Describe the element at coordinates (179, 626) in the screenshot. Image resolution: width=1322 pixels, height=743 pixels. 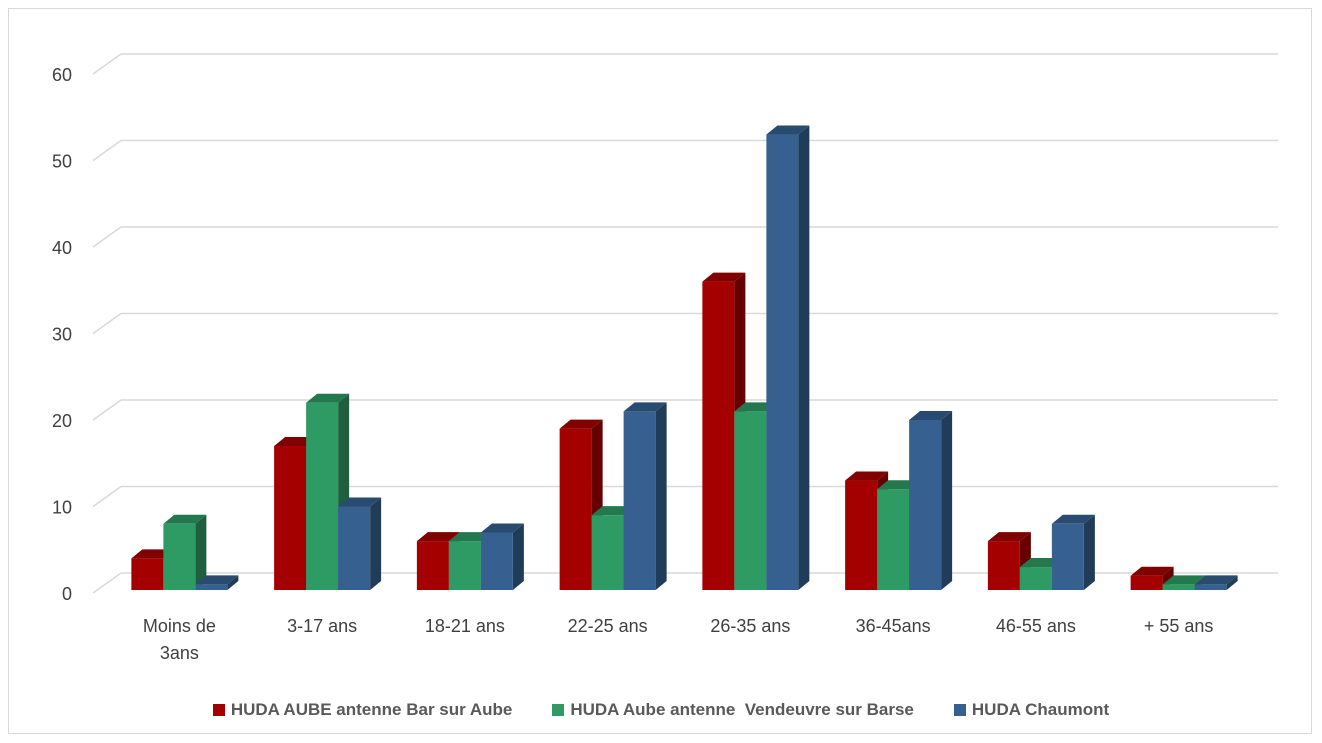
I see `x-tick-label: Moins de` at that location.